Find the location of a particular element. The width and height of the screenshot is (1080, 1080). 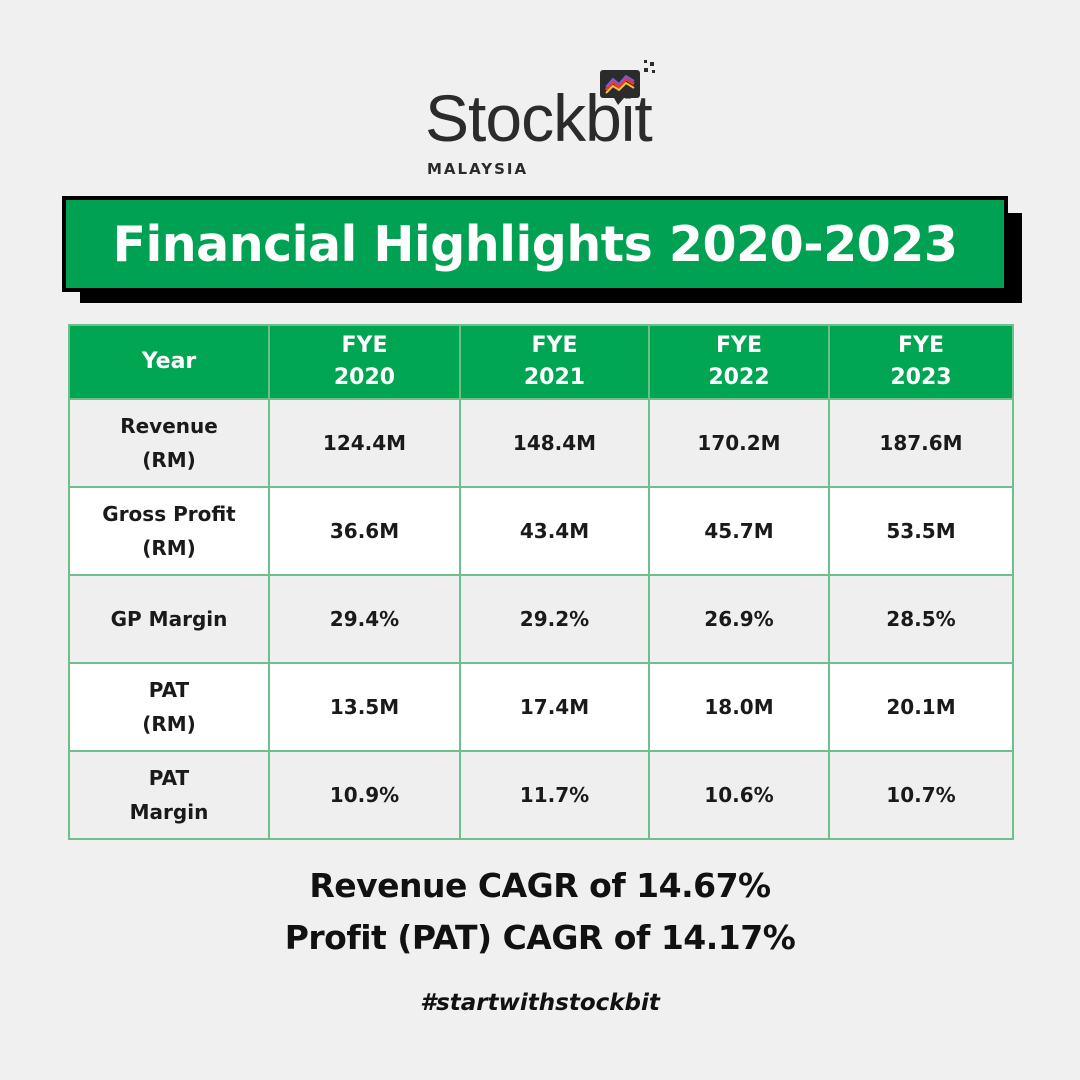

table-cell: 28.5% is located at coordinates (921, 619).